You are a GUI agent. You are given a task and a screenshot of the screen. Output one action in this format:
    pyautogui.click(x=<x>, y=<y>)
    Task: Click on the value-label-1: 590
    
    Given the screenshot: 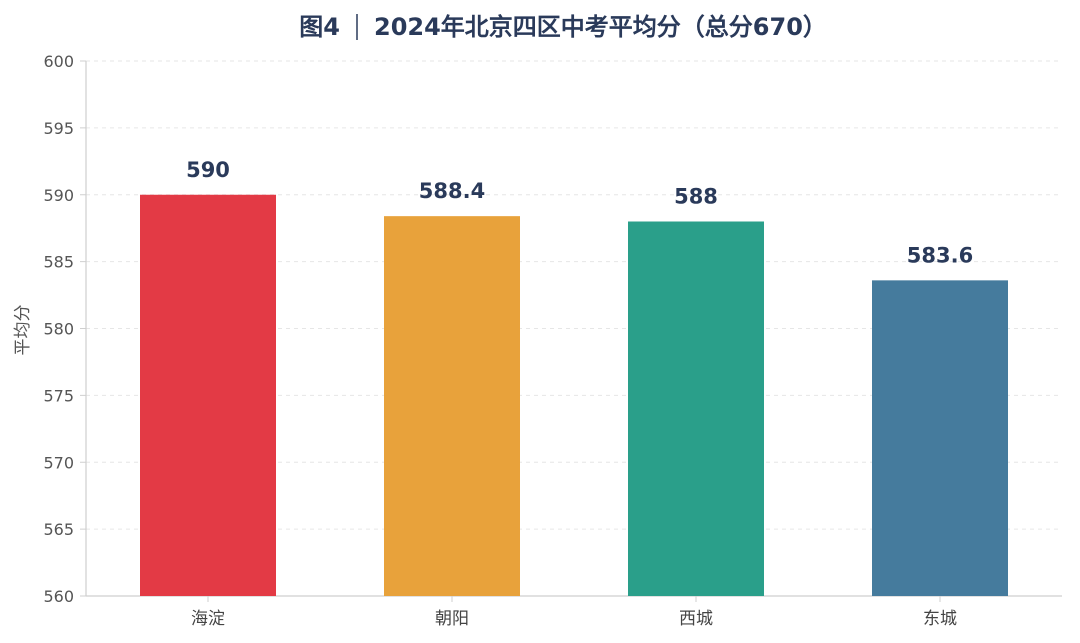 What is the action you would take?
    pyautogui.click(x=208, y=170)
    